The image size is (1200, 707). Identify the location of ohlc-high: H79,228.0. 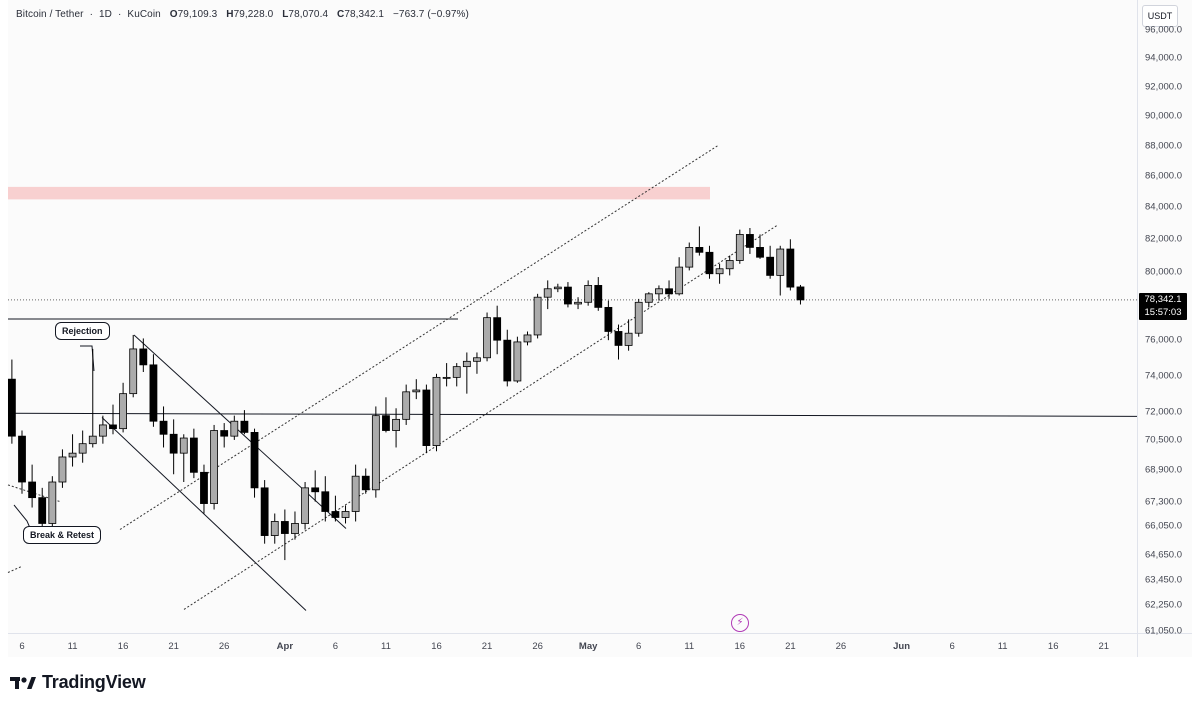
(249, 14).